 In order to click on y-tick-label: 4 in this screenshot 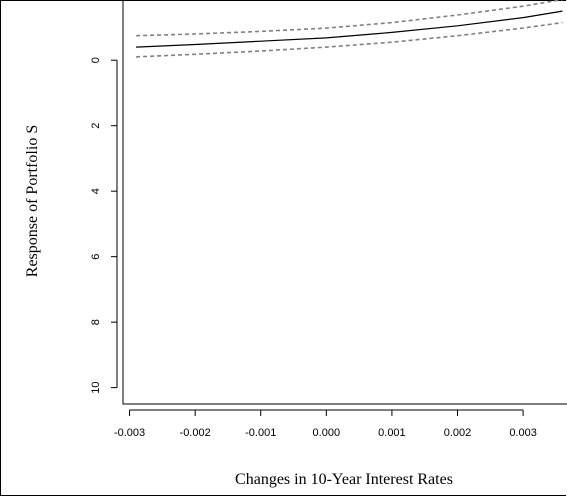, I will do `click(96, 191)`.